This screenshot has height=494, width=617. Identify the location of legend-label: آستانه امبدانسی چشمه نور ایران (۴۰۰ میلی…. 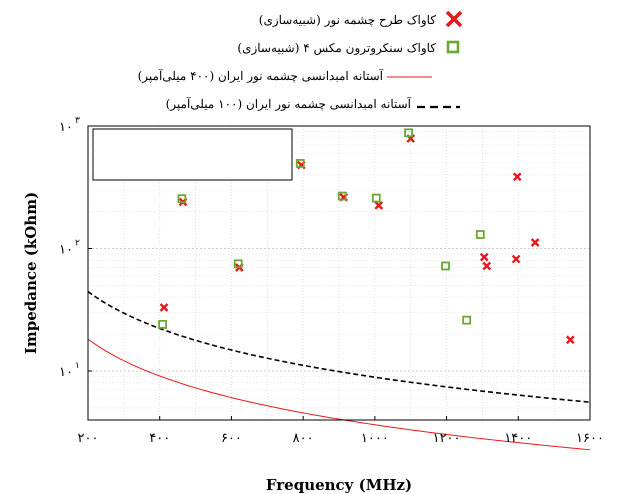
(261, 75).